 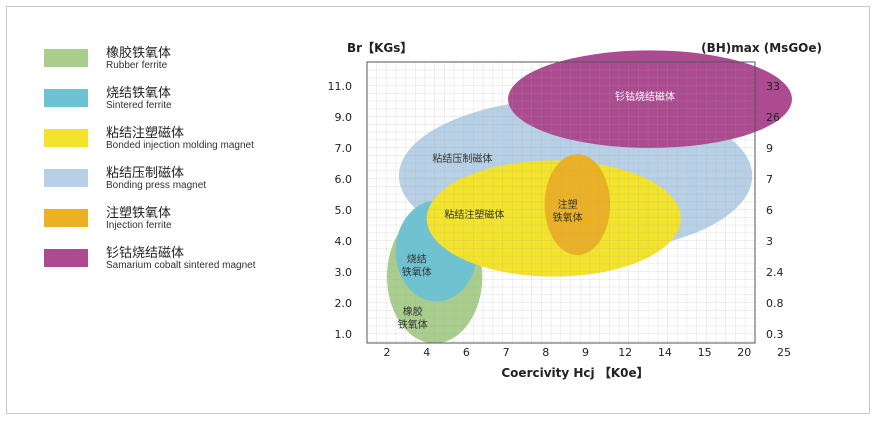 What do you see at coordinates (761, 48) in the screenshot?
I see `y2-axis-label: (BH)max (MsGOe)` at bounding box center [761, 48].